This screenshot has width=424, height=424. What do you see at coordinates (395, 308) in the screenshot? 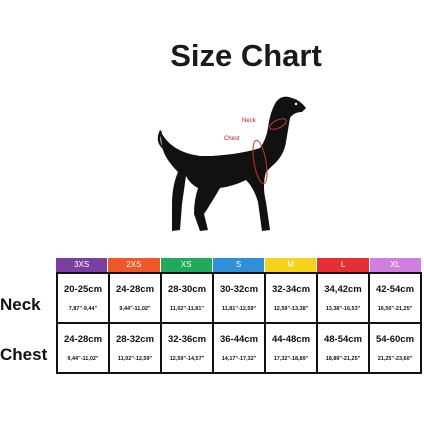
I see `inch-value: 16,50"-21,25"` at bounding box center [395, 308].